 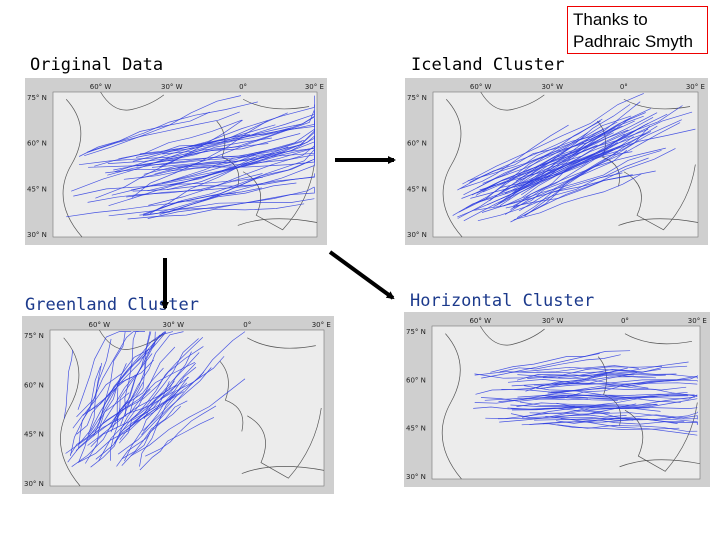 What do you see at coordinates (112, 305) in the screenshot?
I see `panel-title: Greenland Cluster` at bounding box center [112, 305].